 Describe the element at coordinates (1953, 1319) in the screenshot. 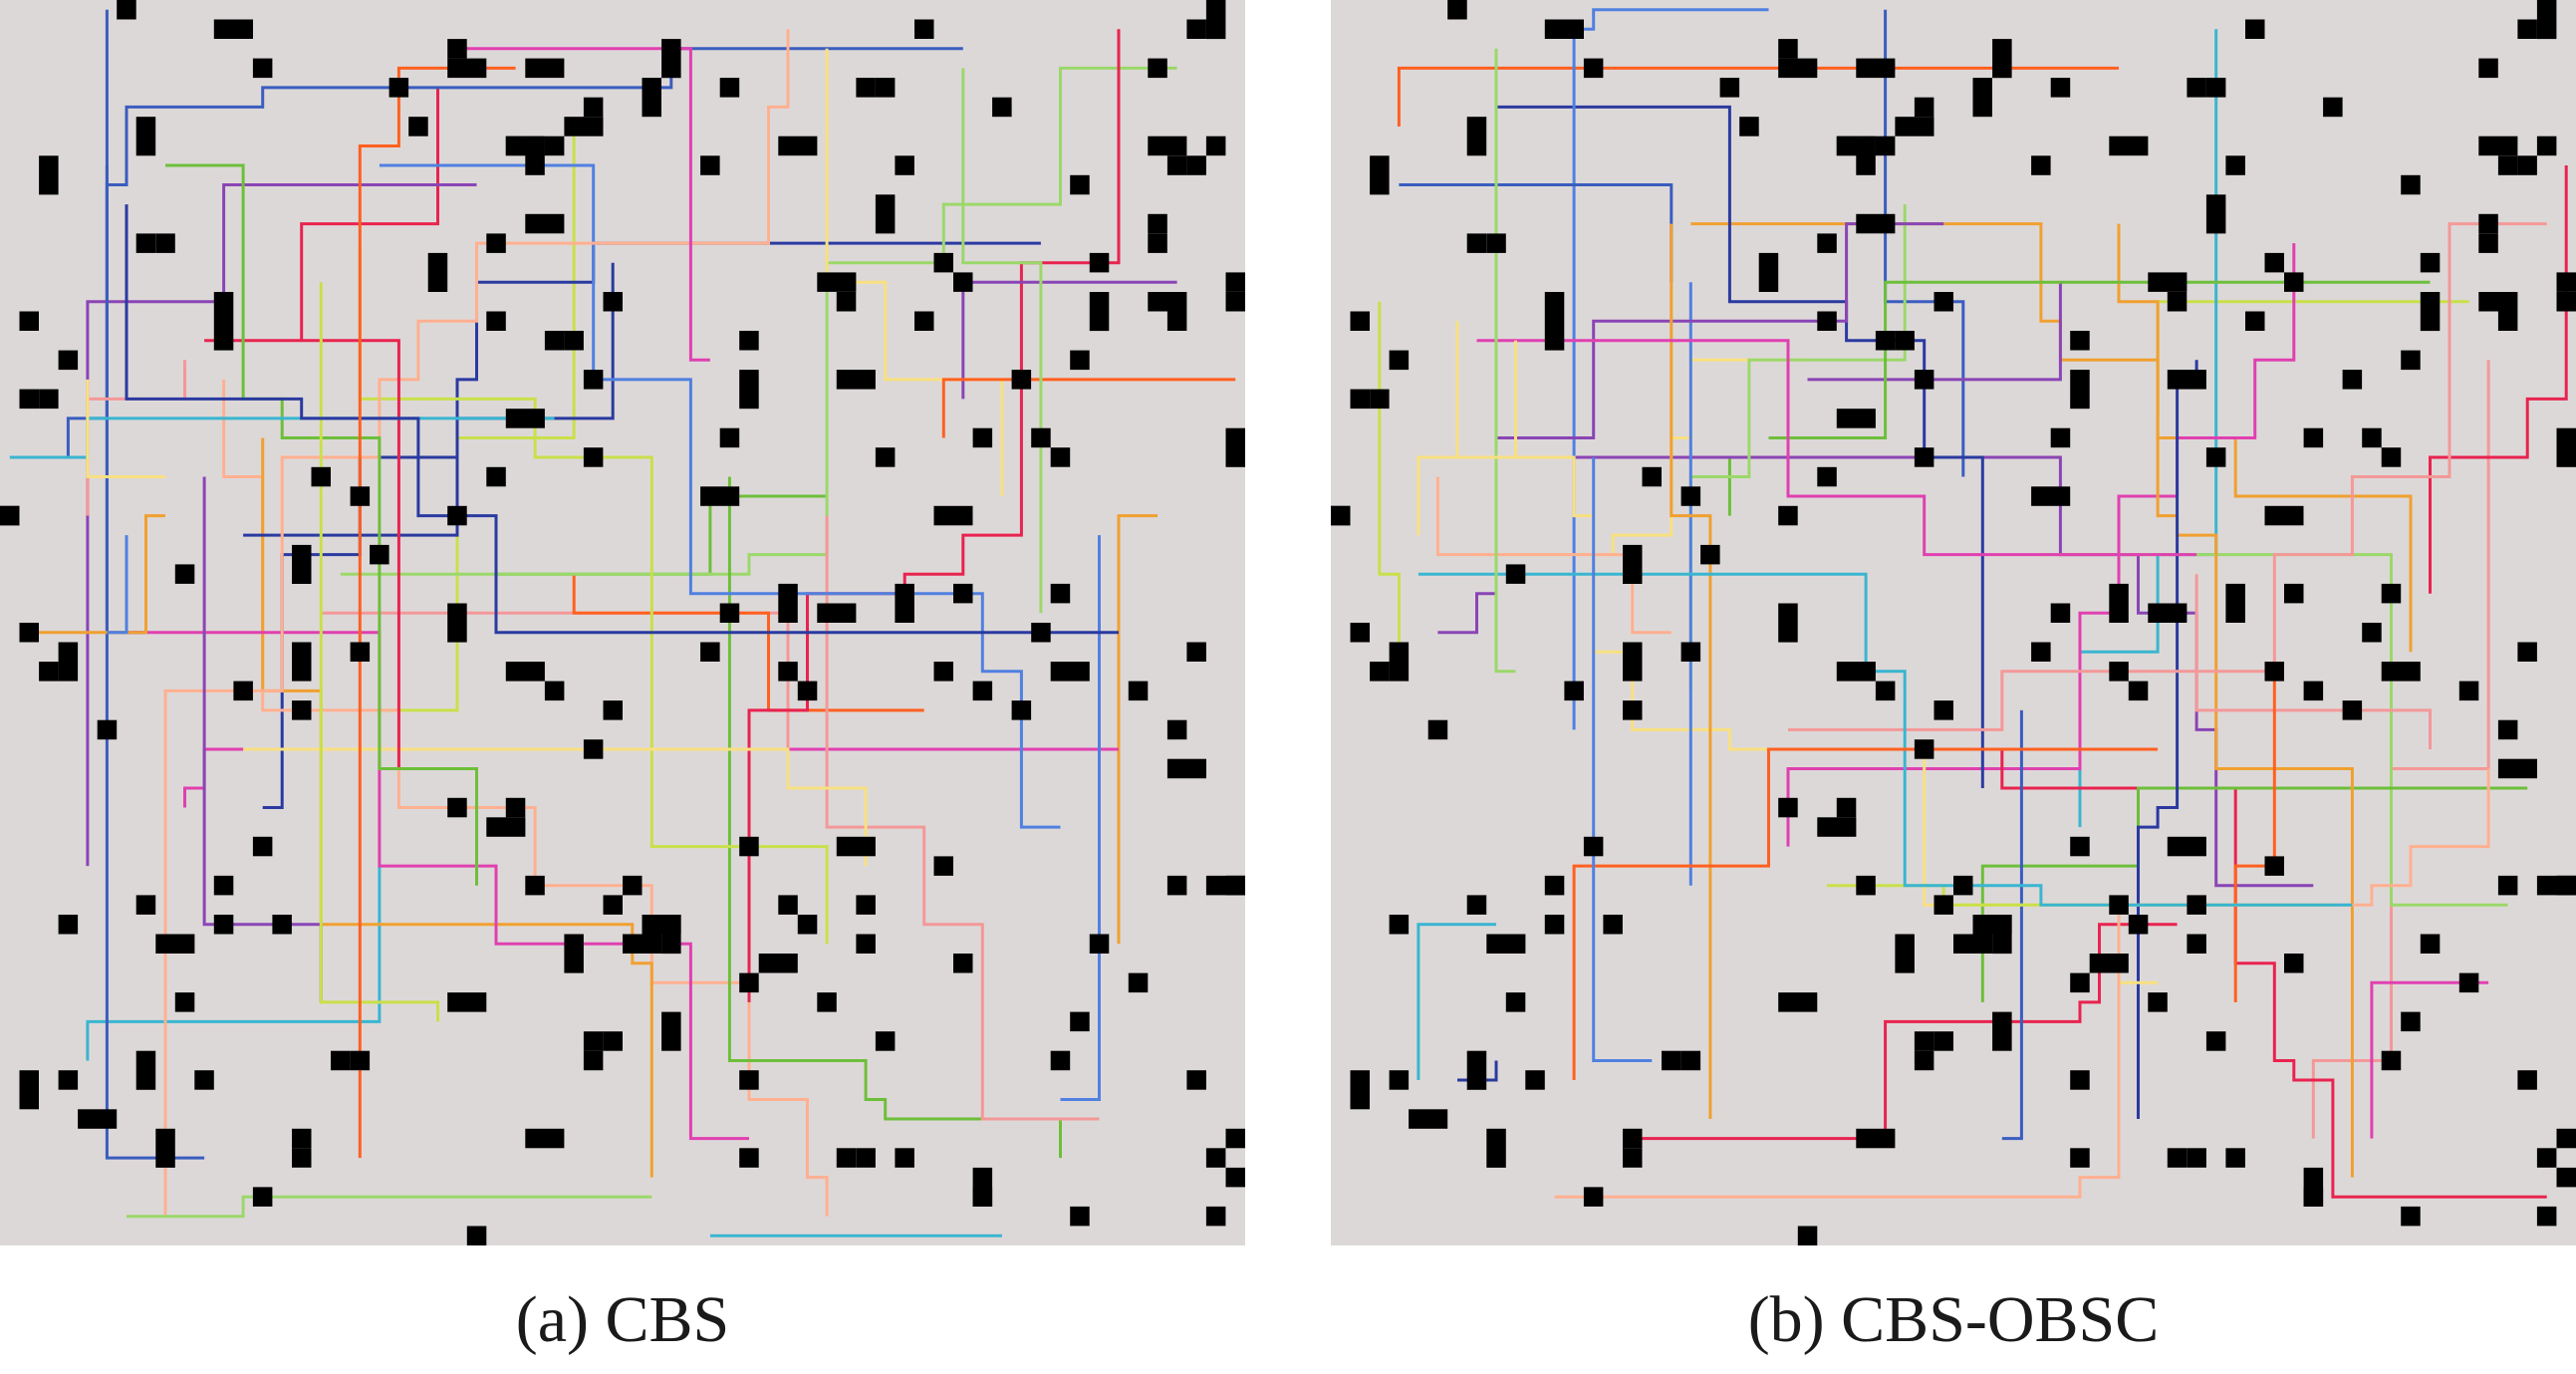

I see `caption-cbs-obsc: (b) CBS-OBSC` at that location.